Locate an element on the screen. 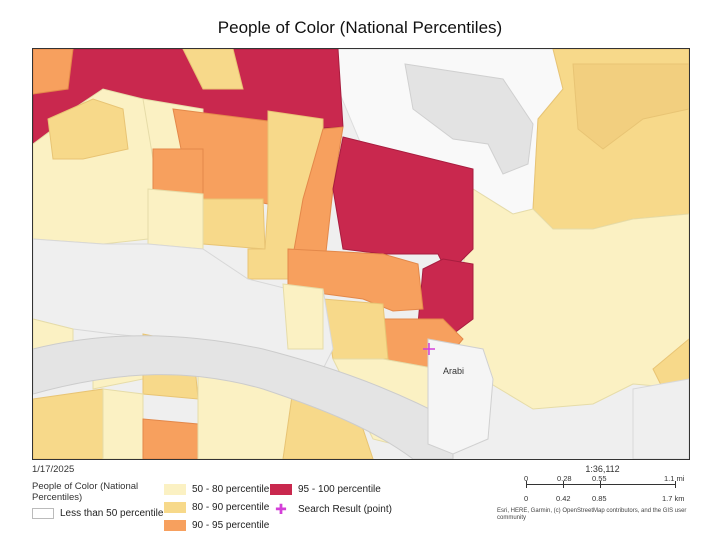 The image size is (720, 556). tract-50-80-mid is located at coordinates (175, 219).